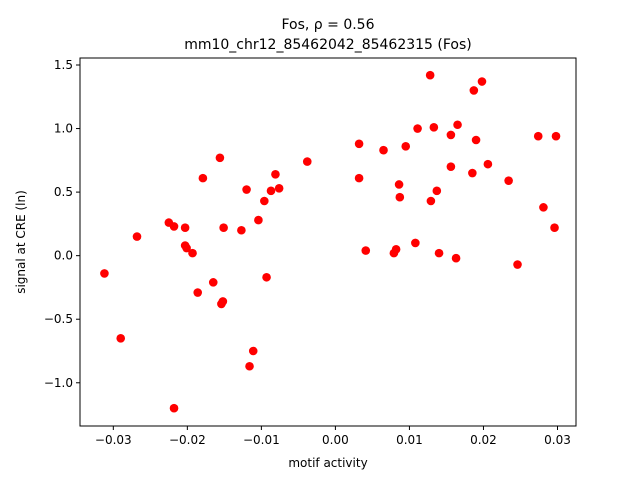 This screenshot has height=480, width=640. I want to click on x-tick-label-5: 0.02, so click(483, 440).